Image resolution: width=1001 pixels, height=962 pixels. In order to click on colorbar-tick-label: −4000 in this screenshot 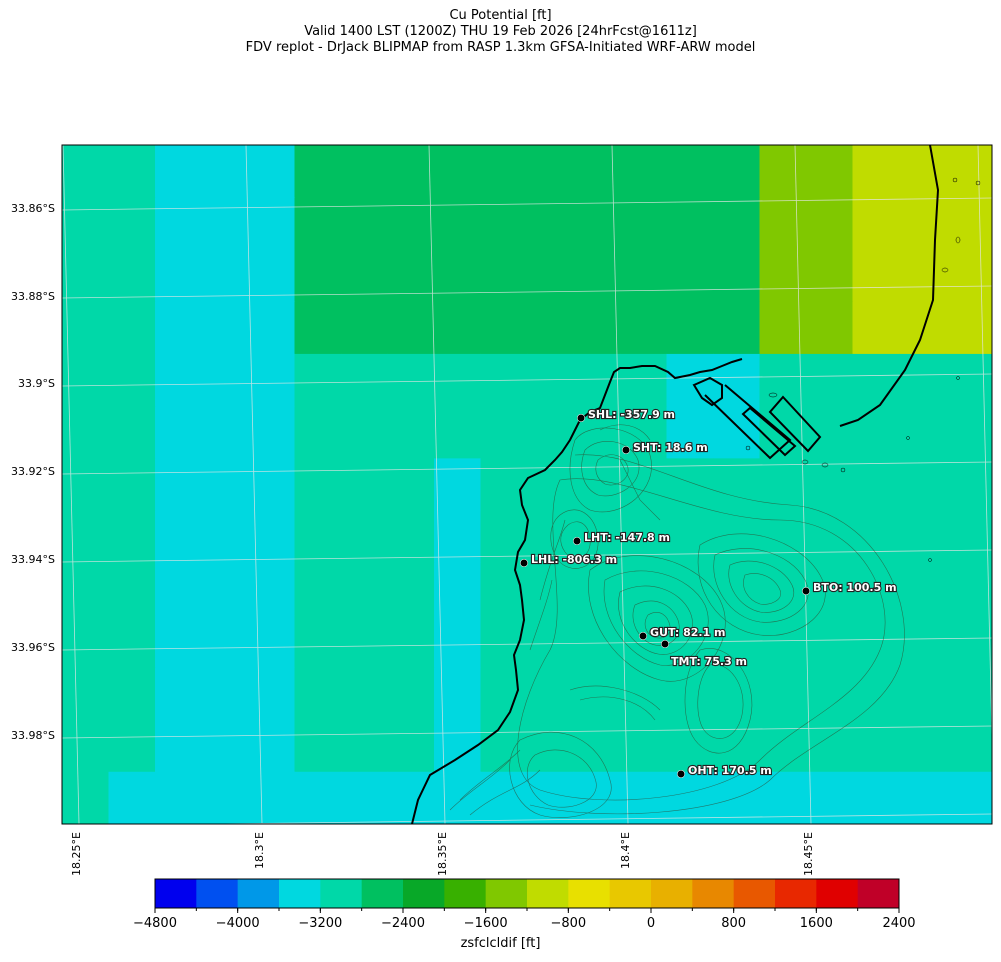, I will do `click(238, 923)`.